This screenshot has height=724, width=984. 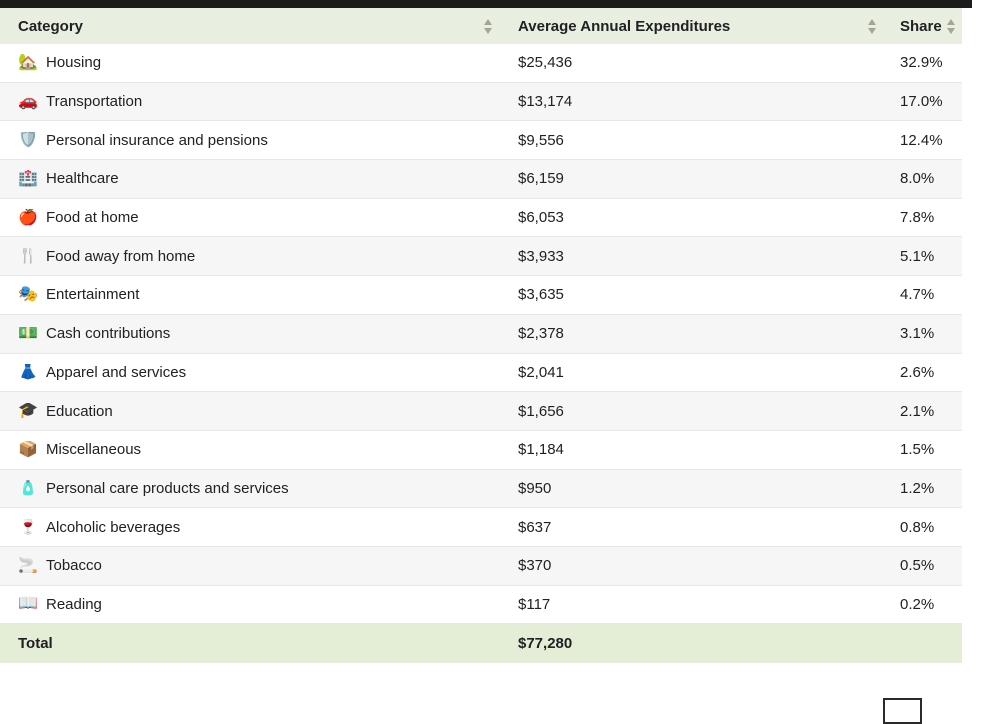 I want to click on table-total-row: Total $77,280, so click(x=481, y=643).